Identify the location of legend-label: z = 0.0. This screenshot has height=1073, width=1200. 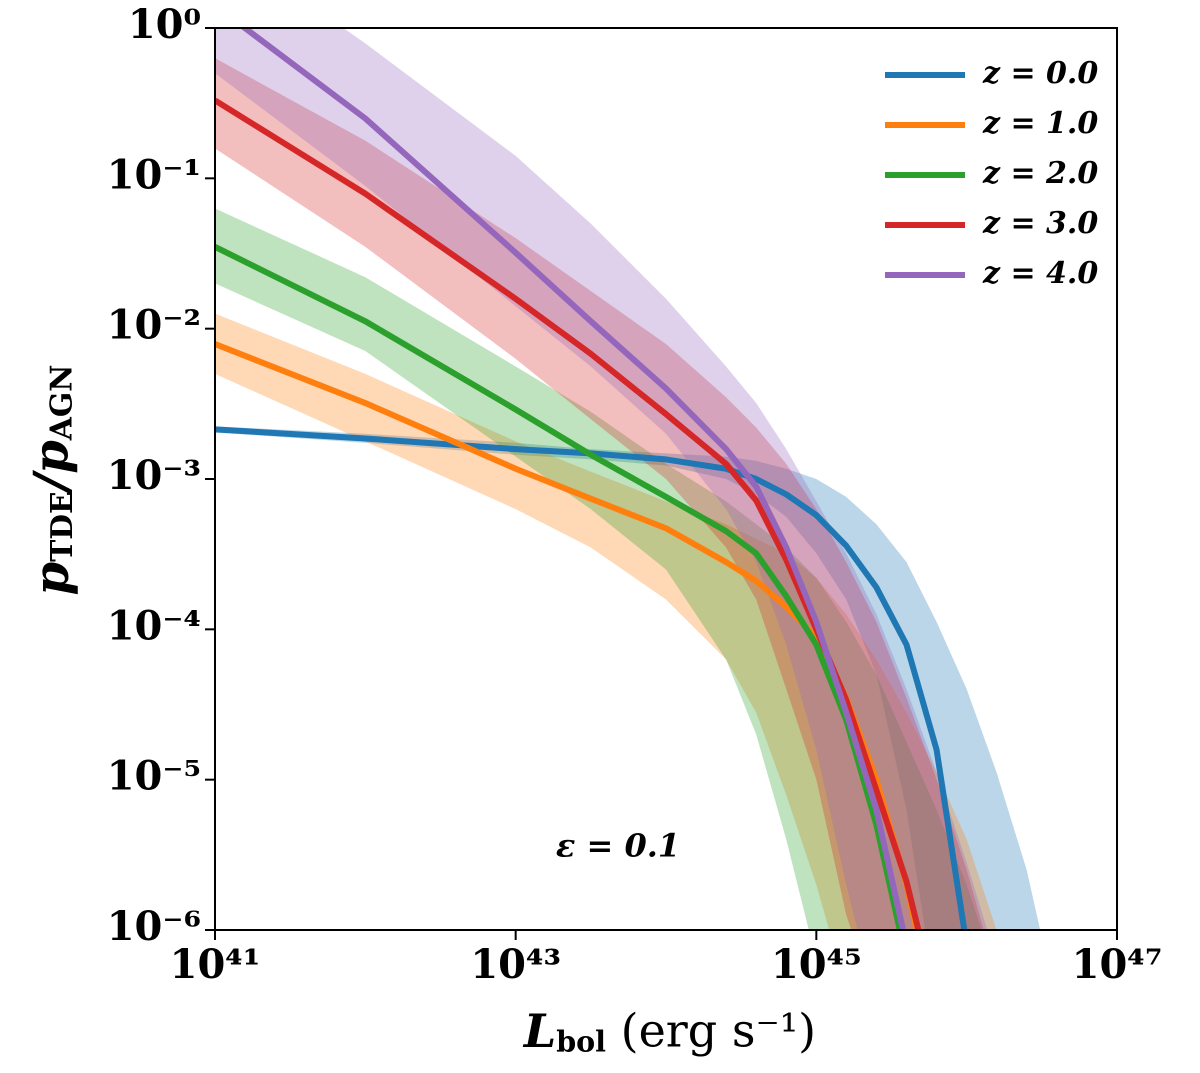
(1040, 73).